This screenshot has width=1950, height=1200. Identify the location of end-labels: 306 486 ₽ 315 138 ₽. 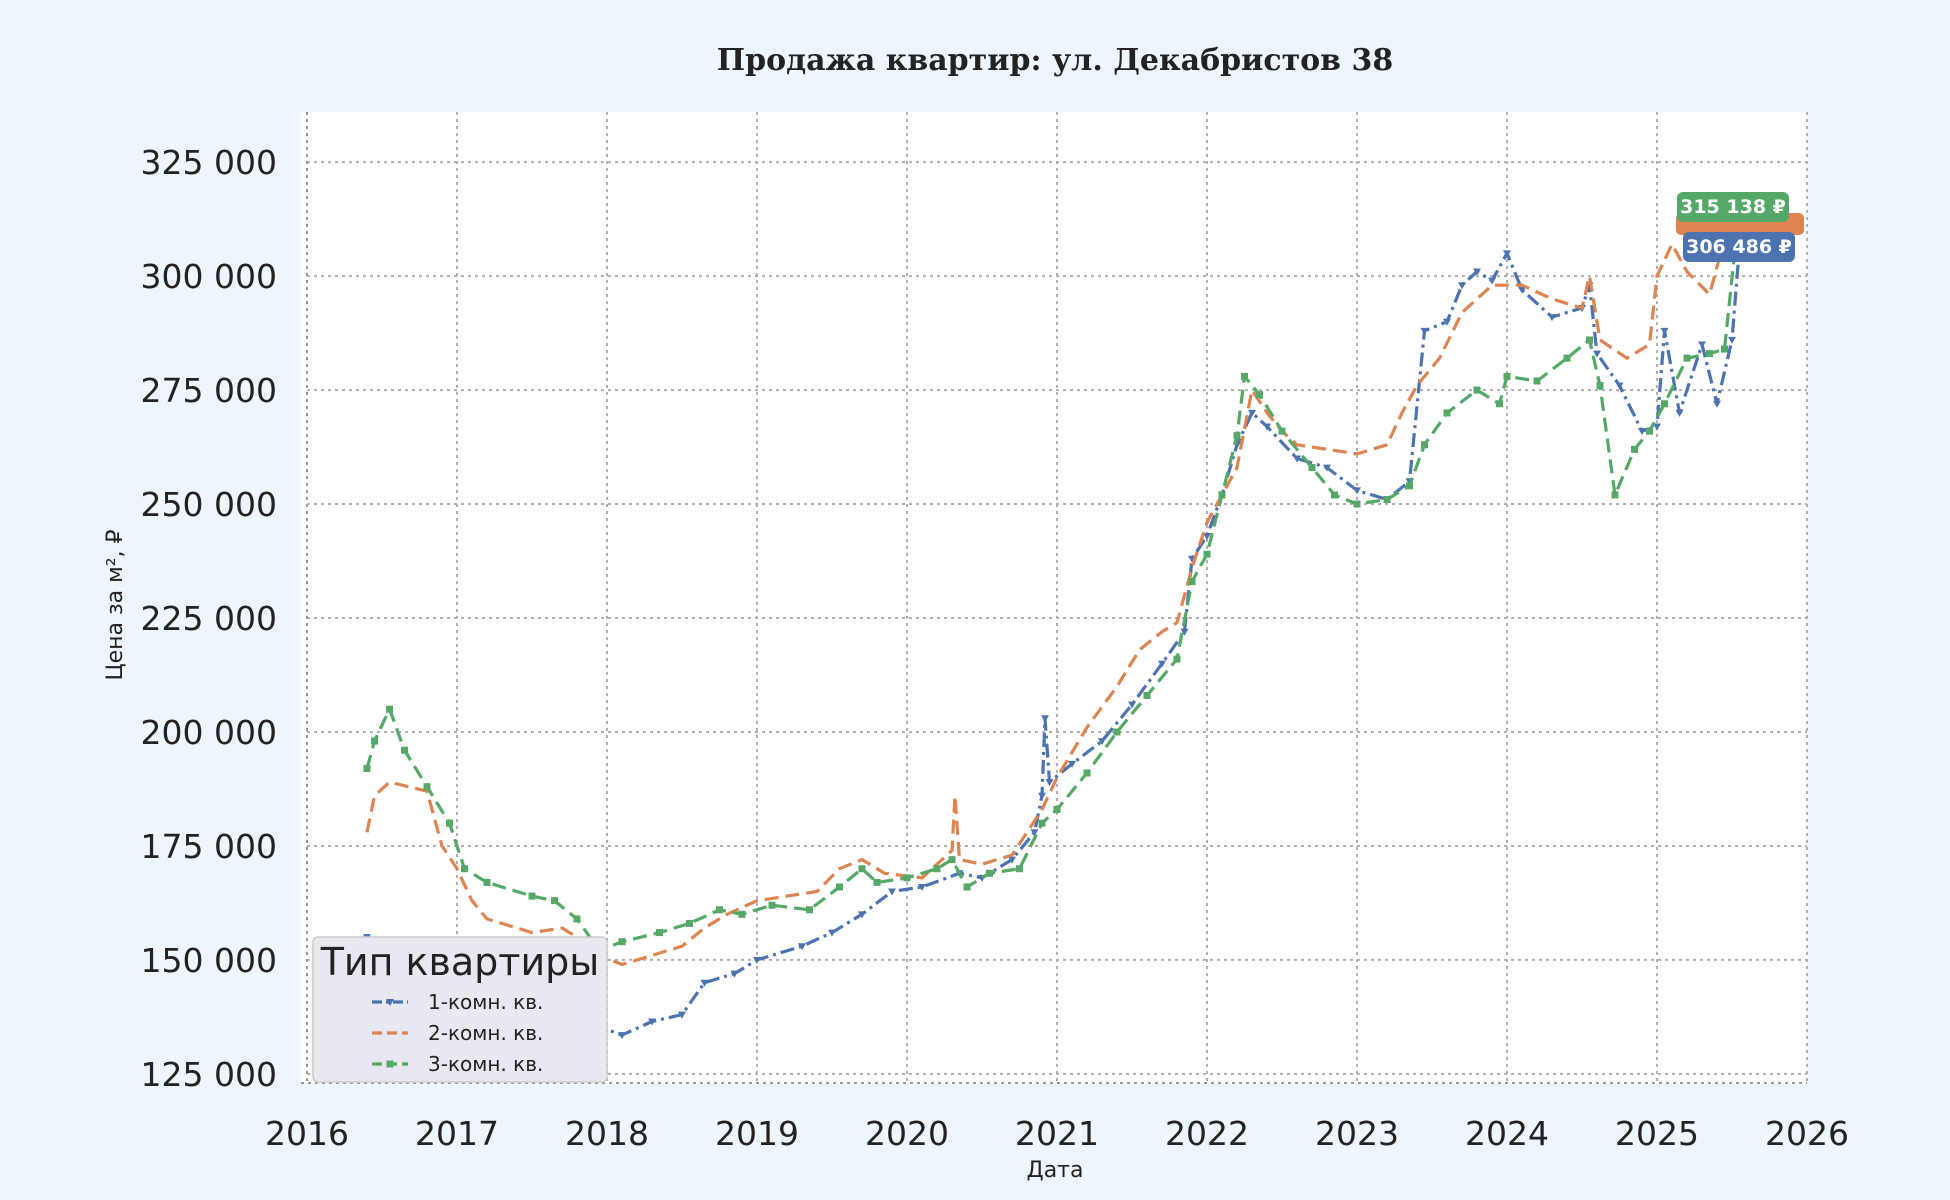
(1740, 227).